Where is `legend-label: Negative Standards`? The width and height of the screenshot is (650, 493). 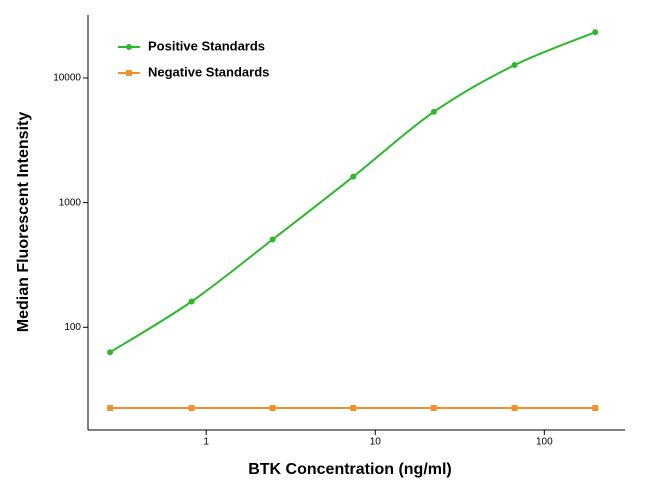 legend-label: Negative Standards is located at coordinates (208, 71).